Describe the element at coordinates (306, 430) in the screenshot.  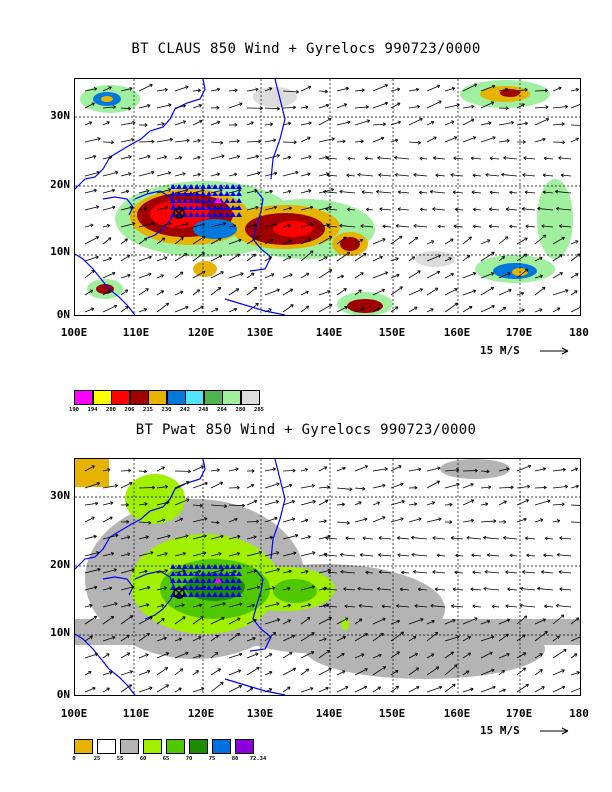
I see `panel2-title: BT Pwat 850 Wind + Gyrelocs 990723/0000` at that location.